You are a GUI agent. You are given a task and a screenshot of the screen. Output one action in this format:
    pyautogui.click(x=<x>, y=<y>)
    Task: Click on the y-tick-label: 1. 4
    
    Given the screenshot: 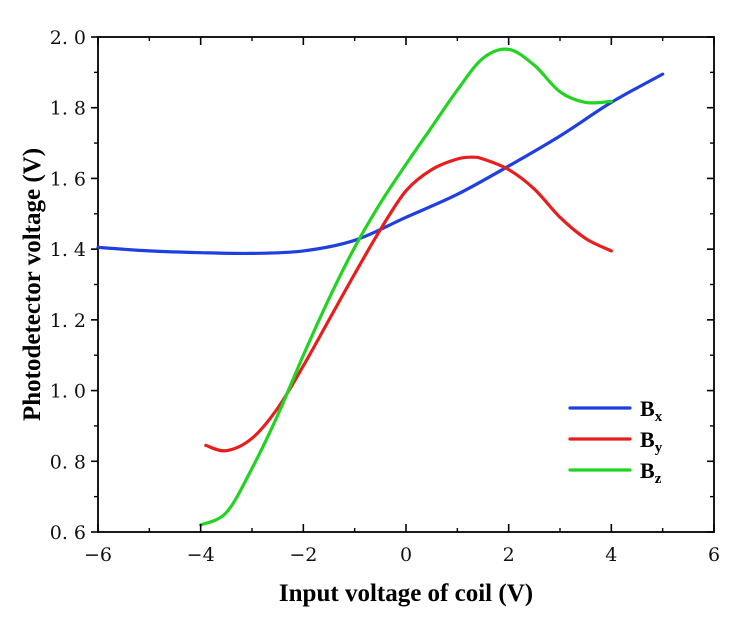 What is the action you would take?
    pyautogui.click(x=68, y=250)
    